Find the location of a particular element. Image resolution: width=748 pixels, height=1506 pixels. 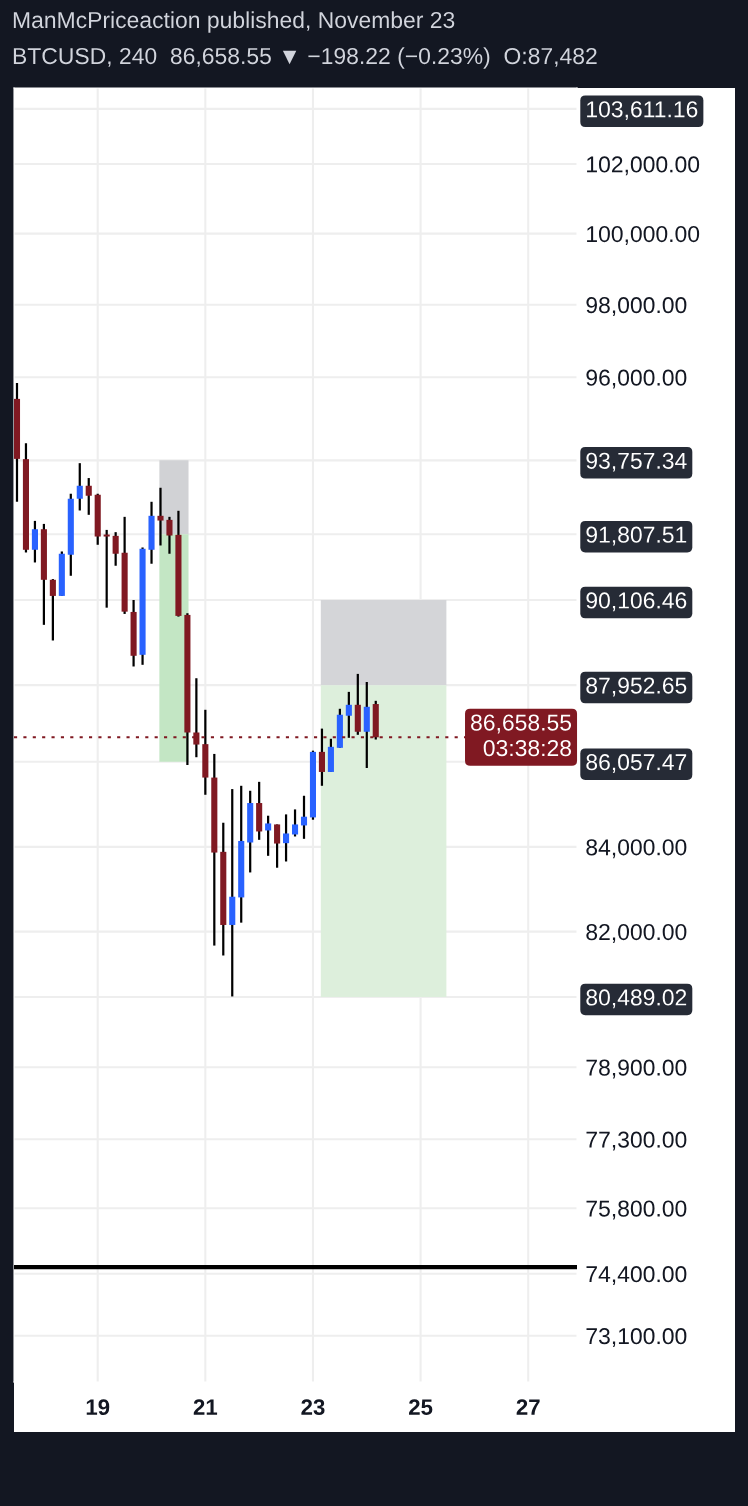

x-tick-label: 27 is located at coordinates (528, 1407).